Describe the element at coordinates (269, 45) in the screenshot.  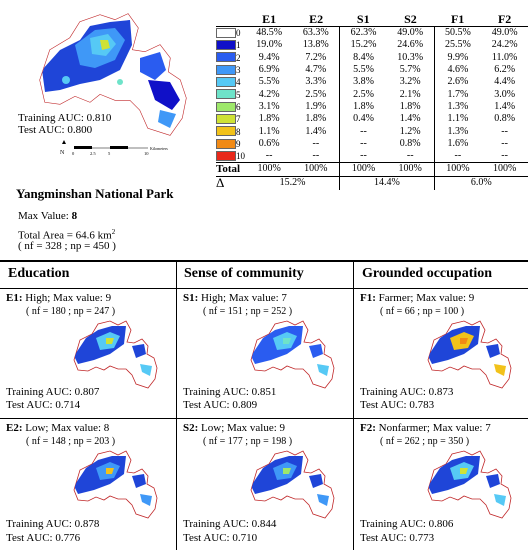
I see `table-cell: 19.0%` at that location.